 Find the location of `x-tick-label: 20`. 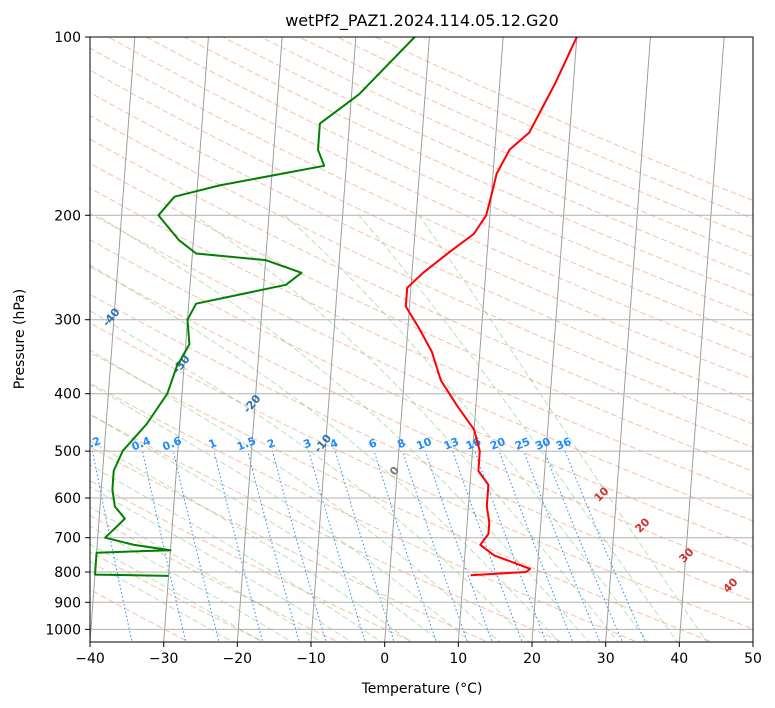

x-tick-label: 20 is located at coordinates (532, 659).